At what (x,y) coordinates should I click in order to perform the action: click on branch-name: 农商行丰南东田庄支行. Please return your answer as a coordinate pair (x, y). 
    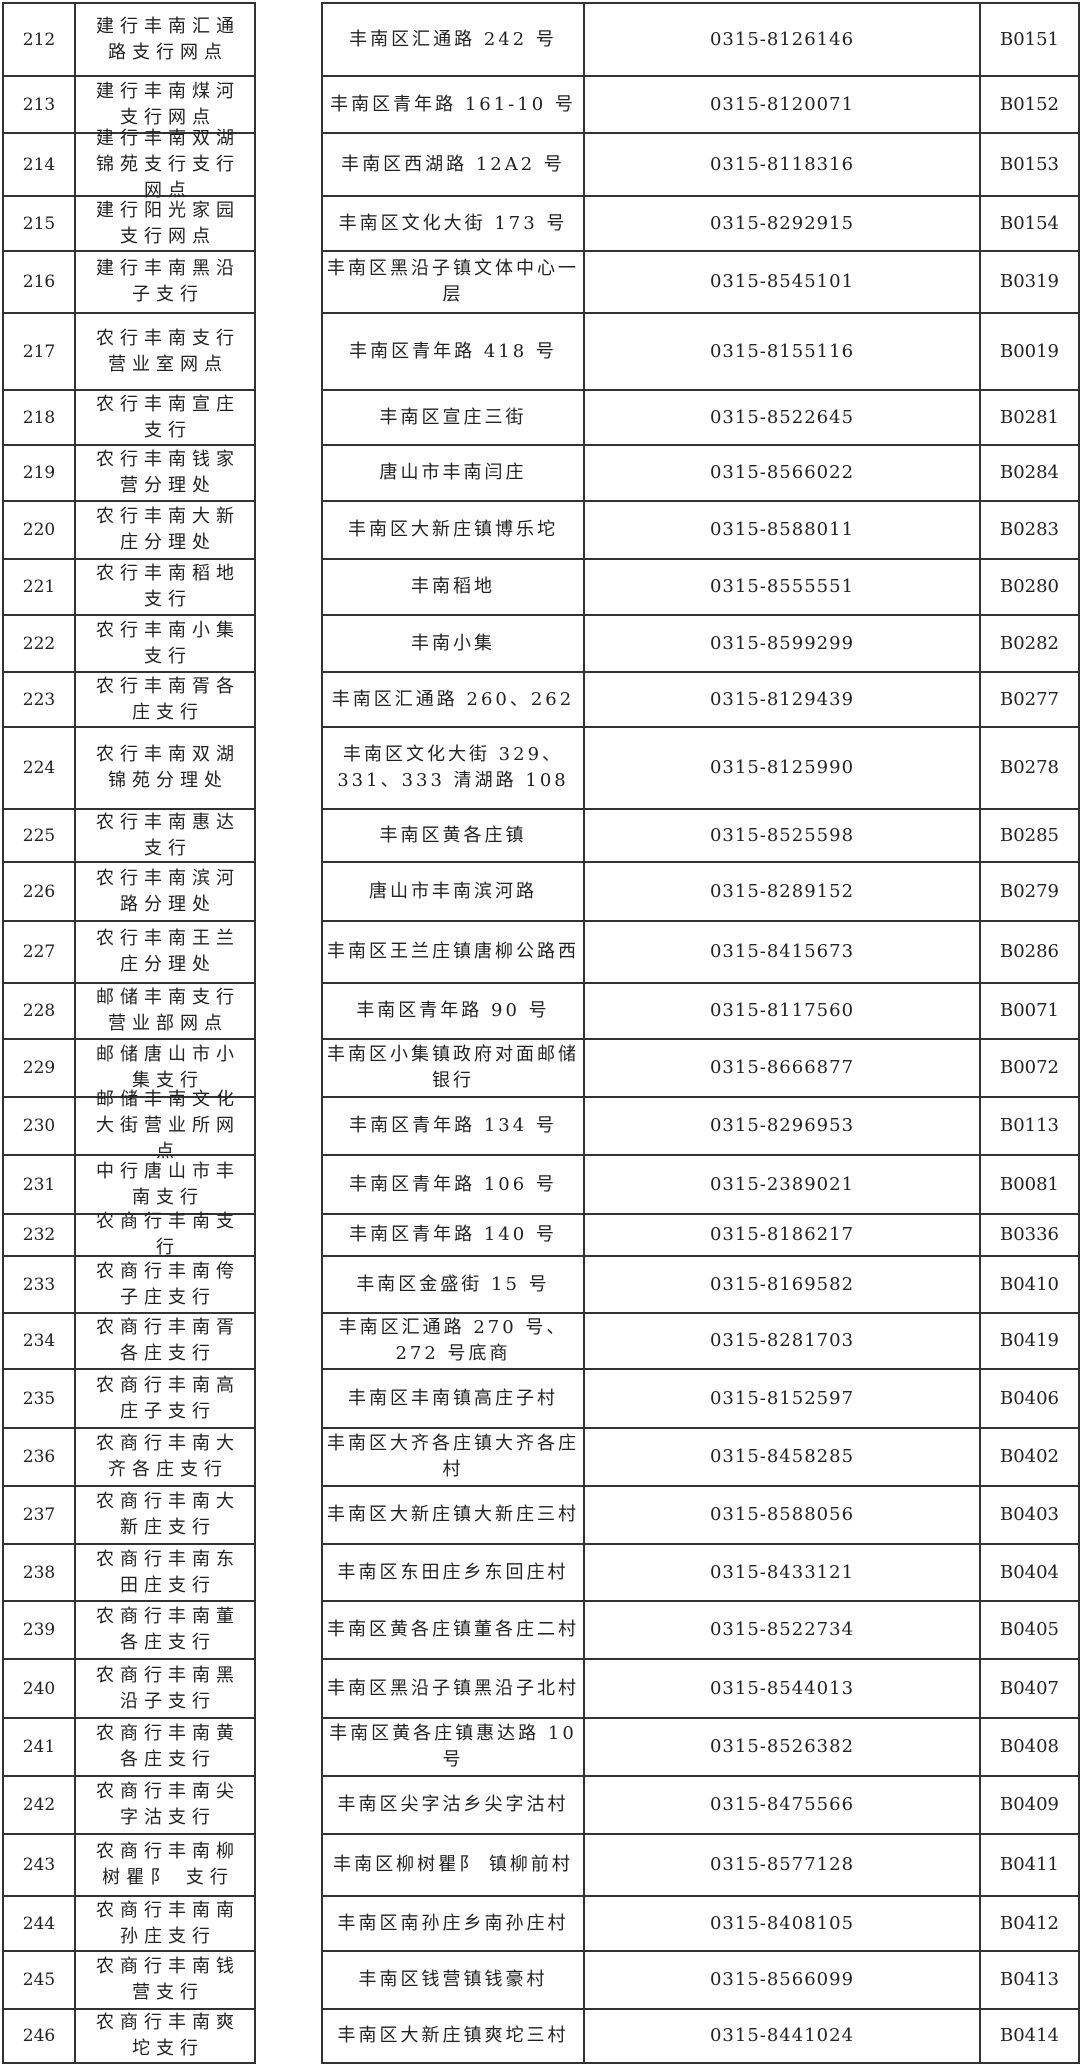
    Looking at the image, I should click on (166, 1572).